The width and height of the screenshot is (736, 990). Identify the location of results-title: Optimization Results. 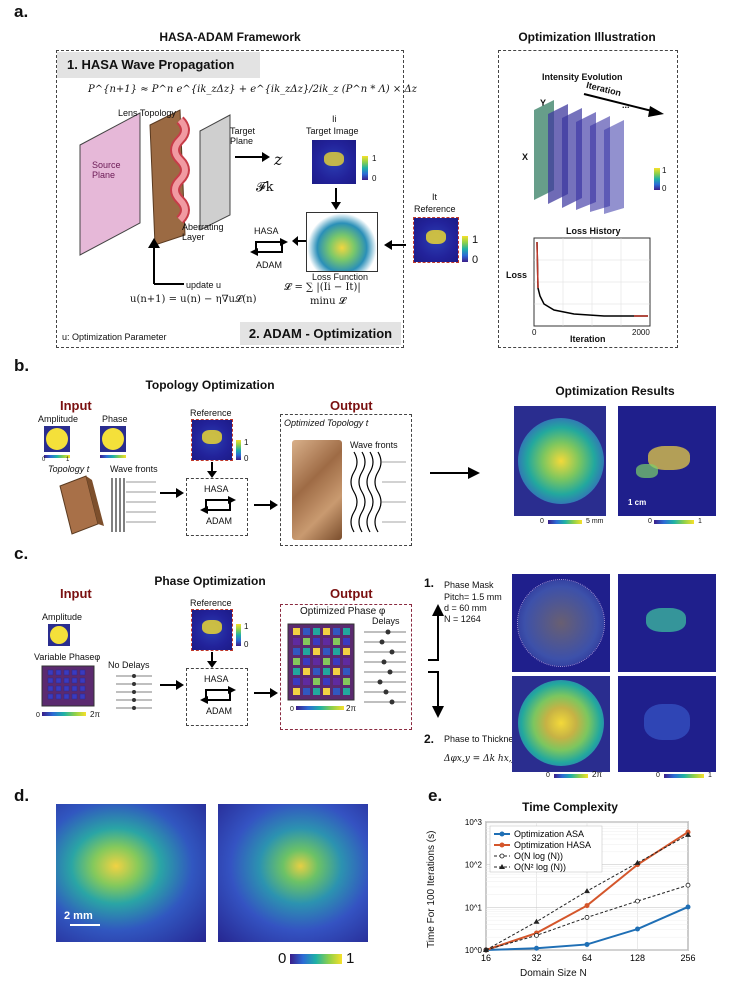
(615, 391).